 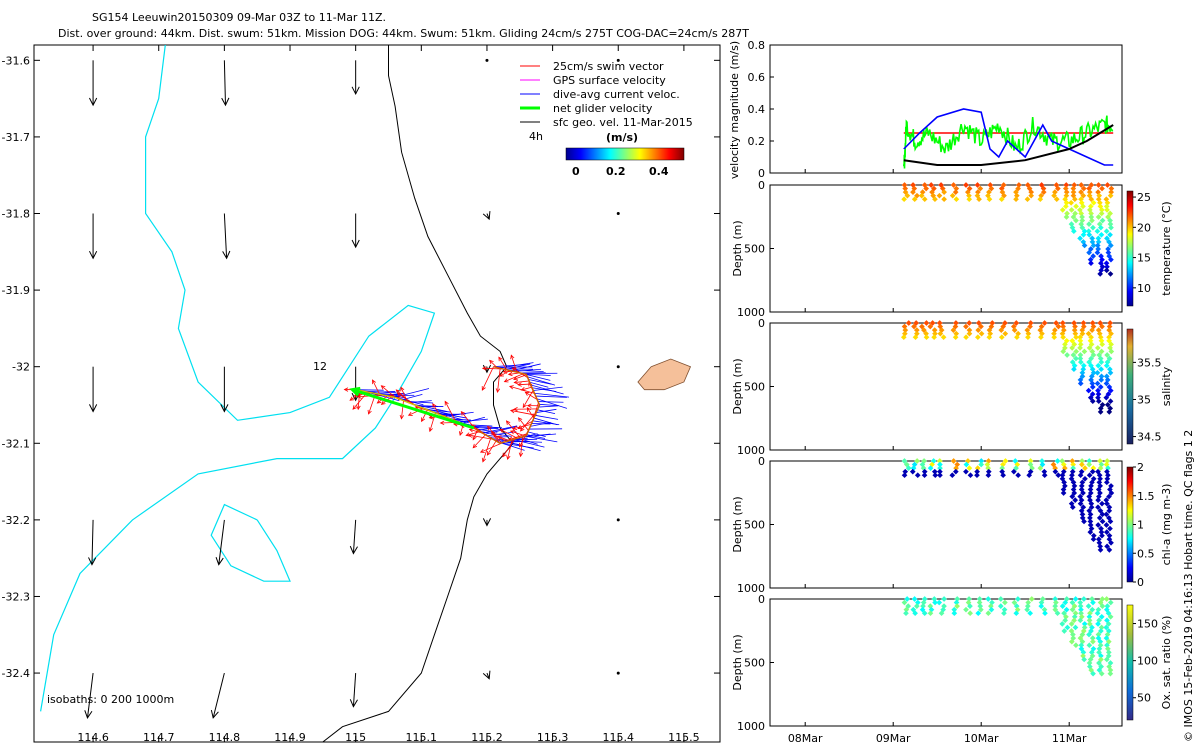 I want to click on oxygen-colorbar, so click(x=1130, y=662).